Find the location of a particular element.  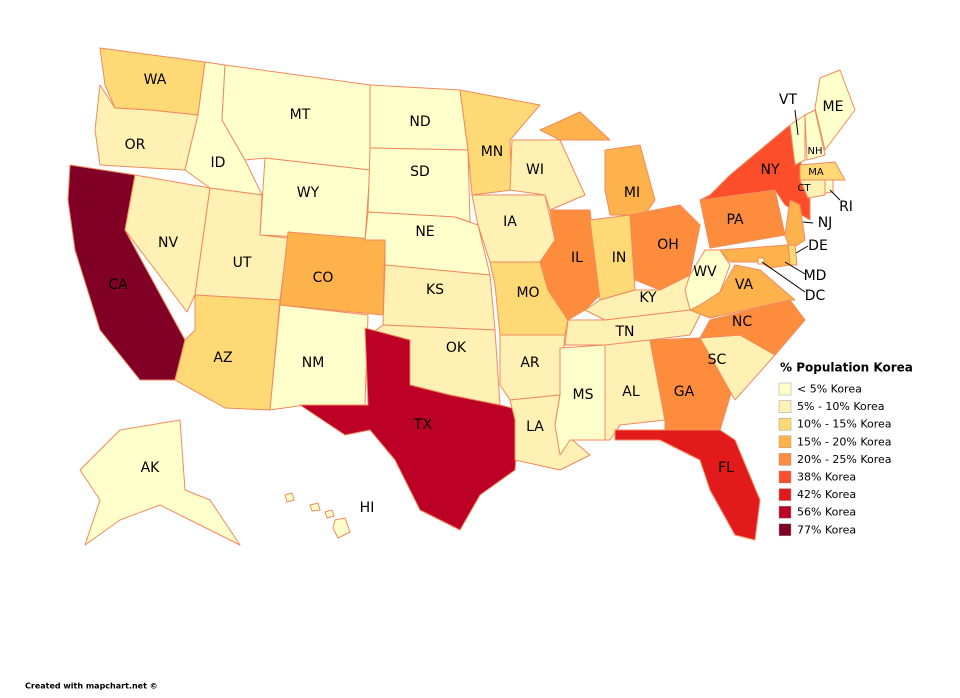

state-label: DC is located at coordinates (815, 296).